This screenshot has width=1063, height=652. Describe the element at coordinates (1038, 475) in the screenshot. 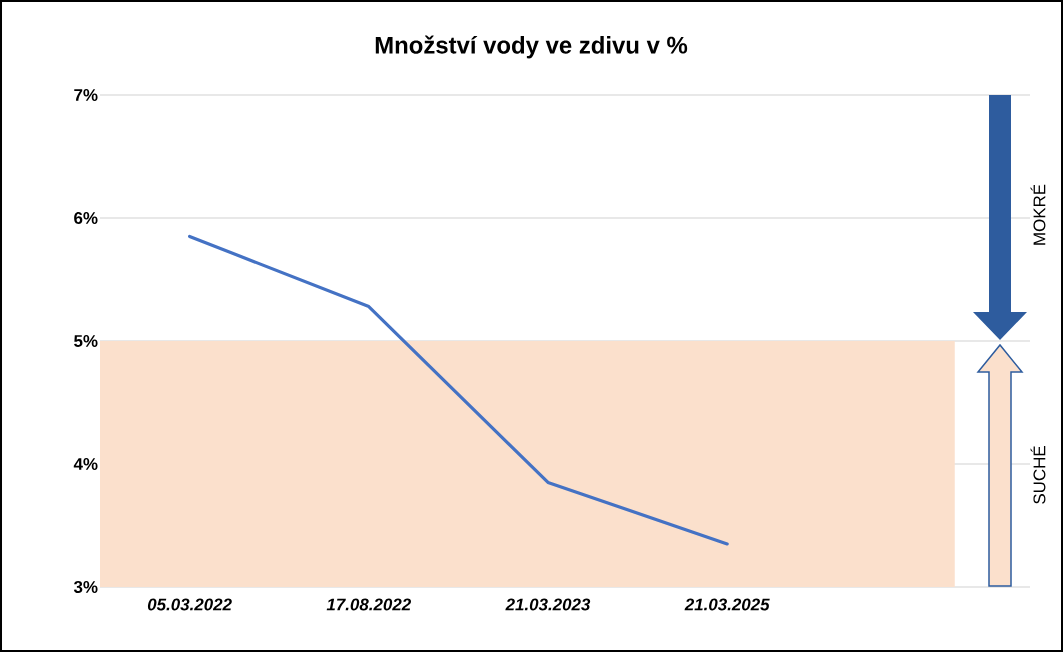

I see `text: SUCHÉ` at that location.